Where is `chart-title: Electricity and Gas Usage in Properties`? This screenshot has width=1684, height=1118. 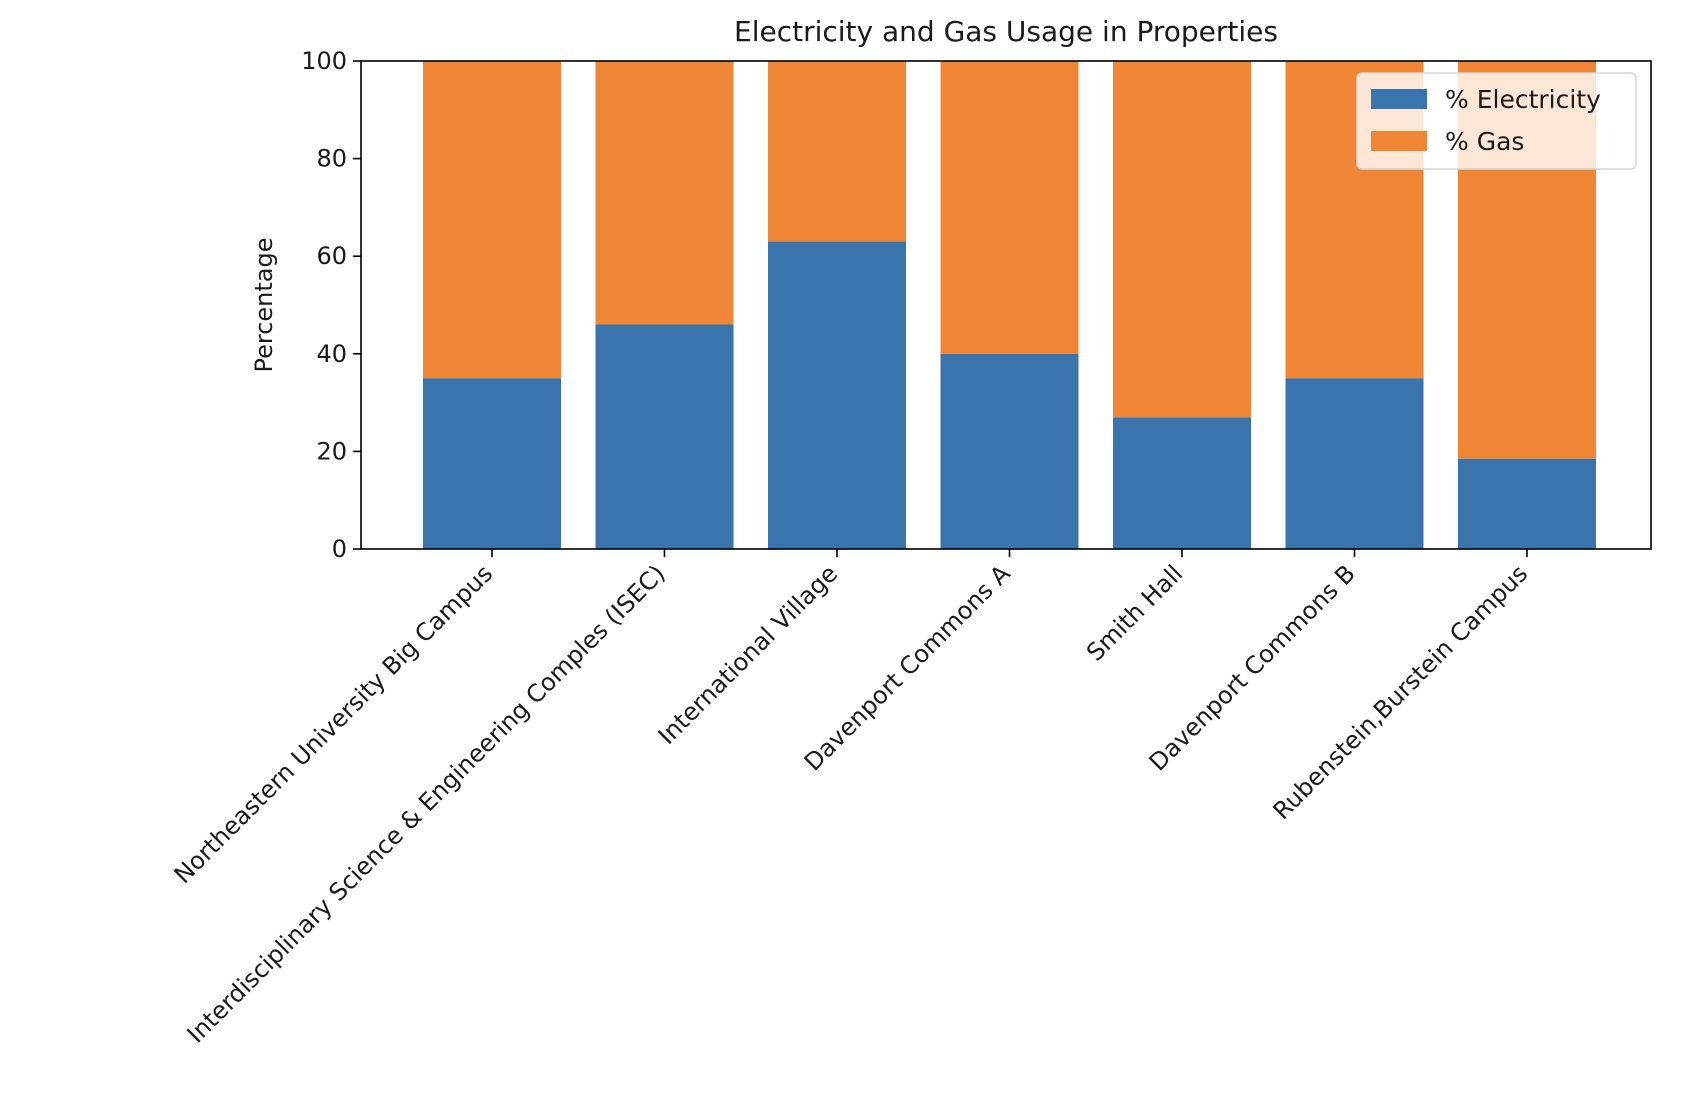 chart-title: Electricity and Gas Usage in Properties is located at coordinates (1006, 31).